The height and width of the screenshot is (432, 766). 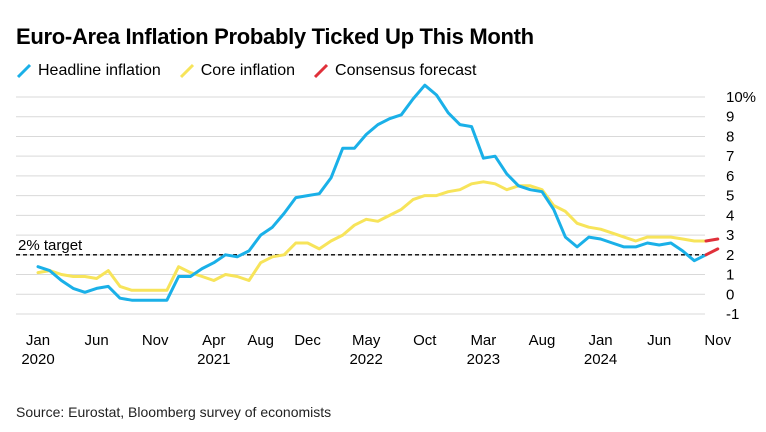 What do you see at coordinates (366, 340) in the screenshot?
I see `x-tick-label: May` at bounding box center [366, 340].